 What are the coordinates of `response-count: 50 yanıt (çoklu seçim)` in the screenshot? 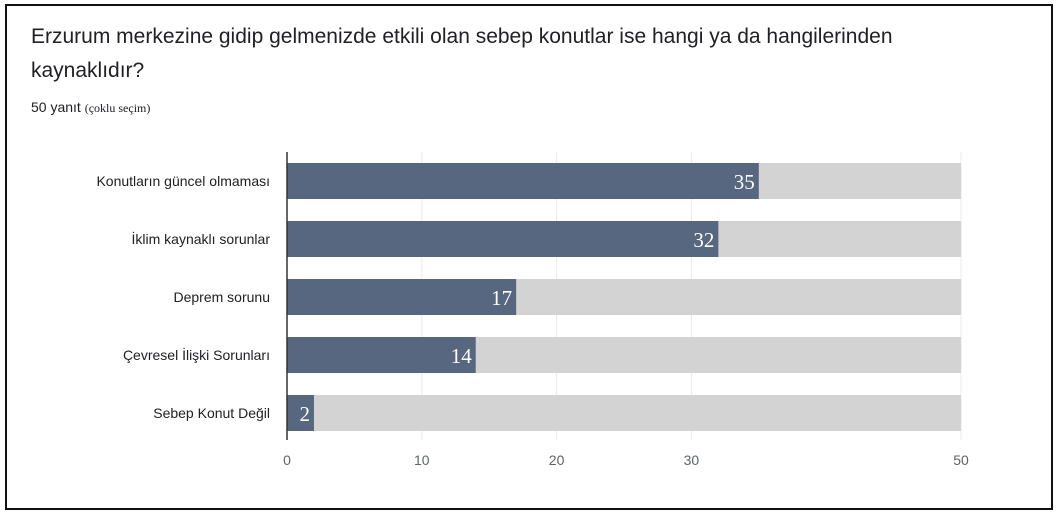 It's located at (90, 107).